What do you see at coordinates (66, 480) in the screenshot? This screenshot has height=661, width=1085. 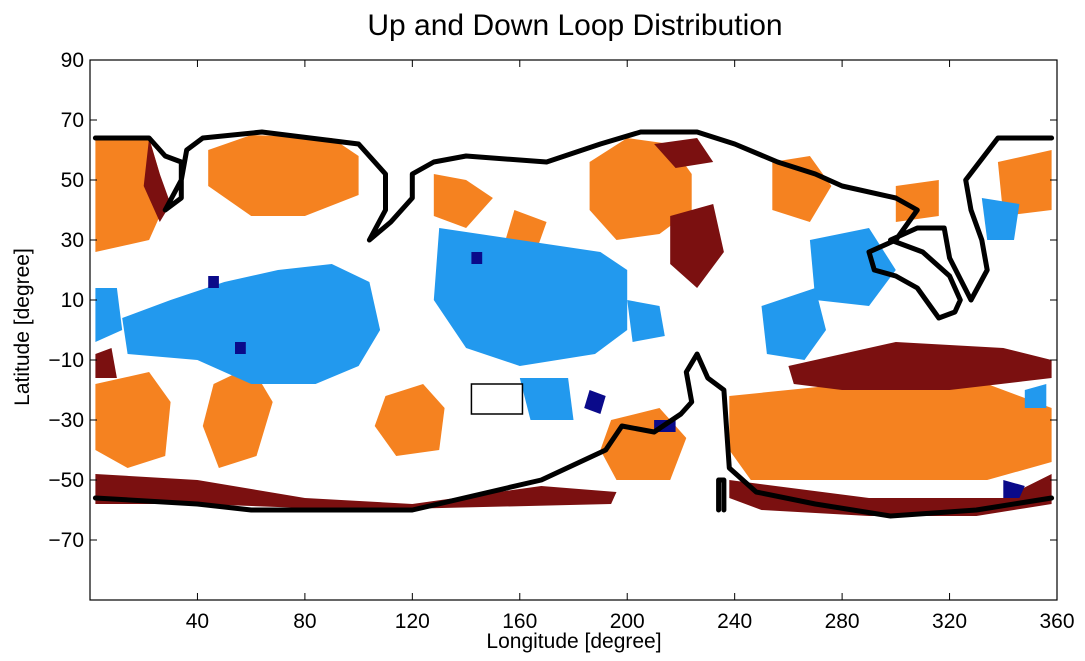 I see `y-tick-label: −50` at bounding box center [66, 480].